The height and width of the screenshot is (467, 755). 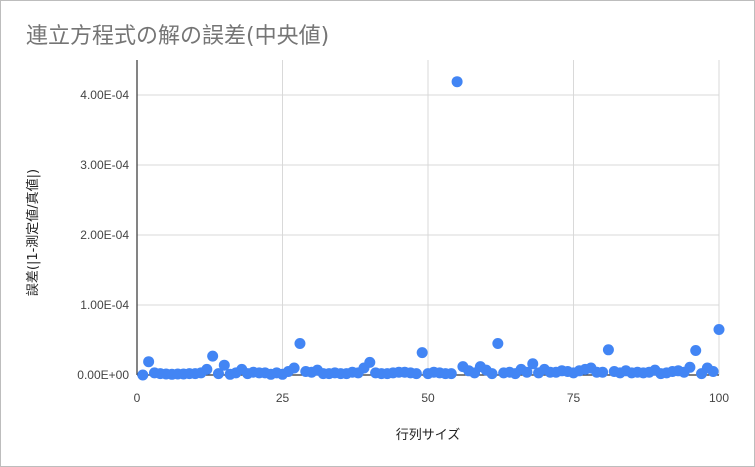 I want to click on x-axis-title: 行列サイズ, so click(x=428, y=435).